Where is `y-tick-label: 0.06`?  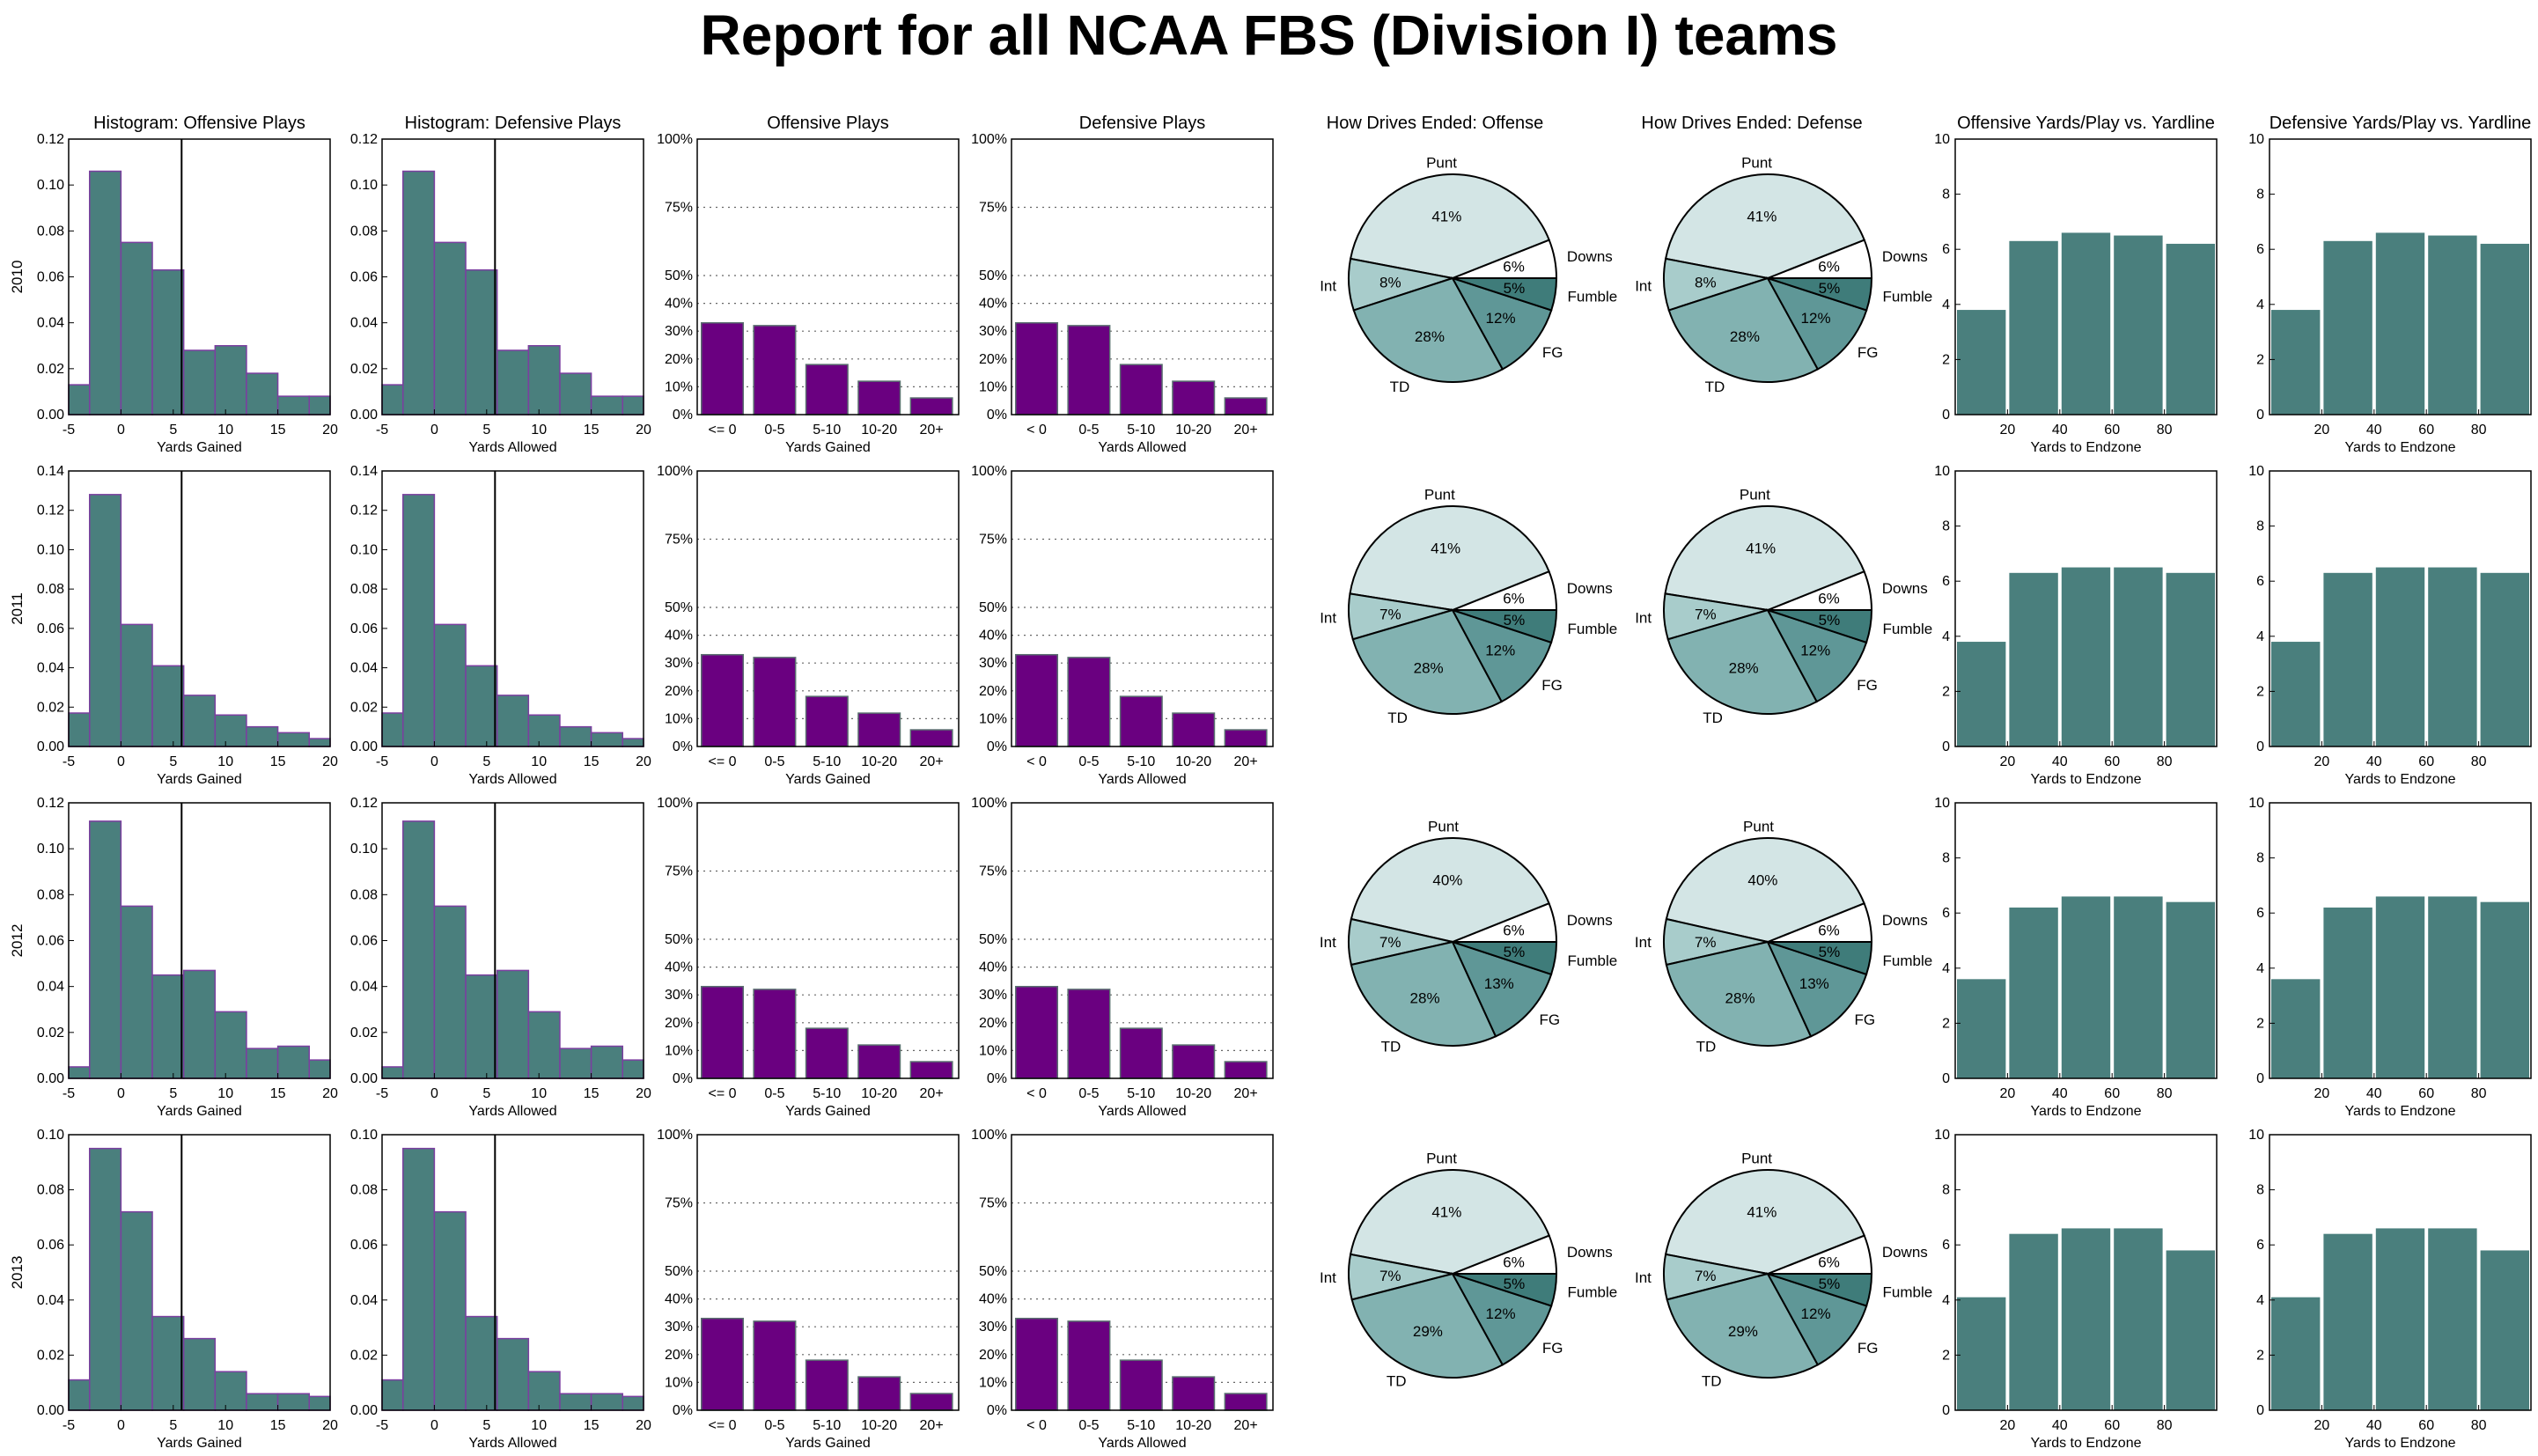 y-tick-label: 0.06 is located at coordinates (50, 941).